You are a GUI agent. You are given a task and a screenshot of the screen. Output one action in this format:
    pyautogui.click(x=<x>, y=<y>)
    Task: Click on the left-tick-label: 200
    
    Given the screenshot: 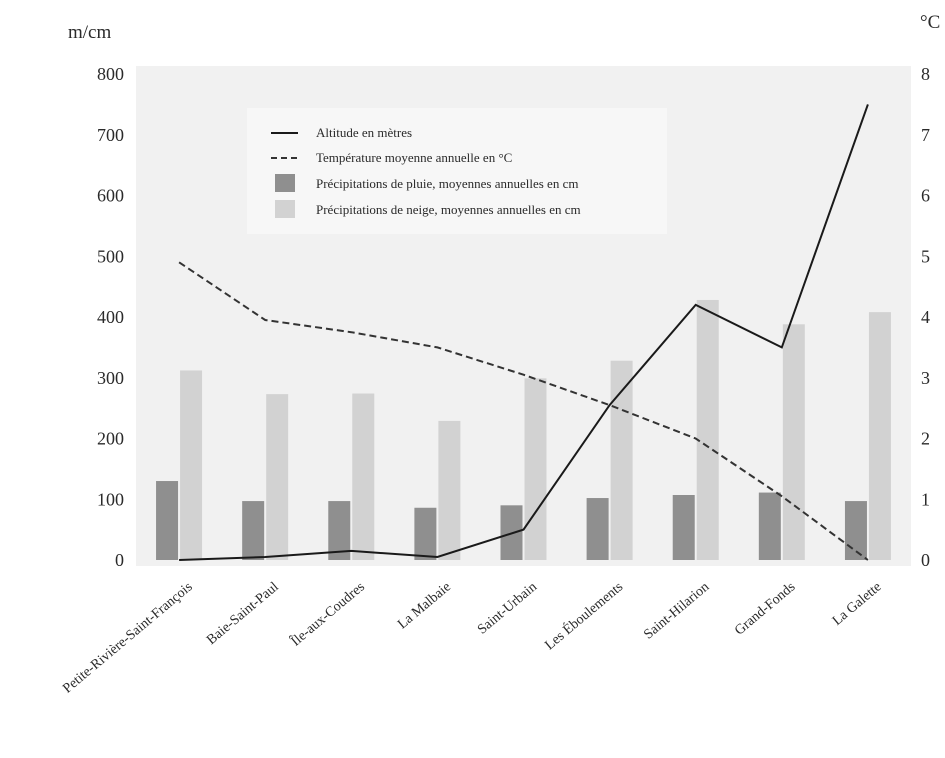 What is the action you would take?
    pyautogui.click(x=110, y=439)
    